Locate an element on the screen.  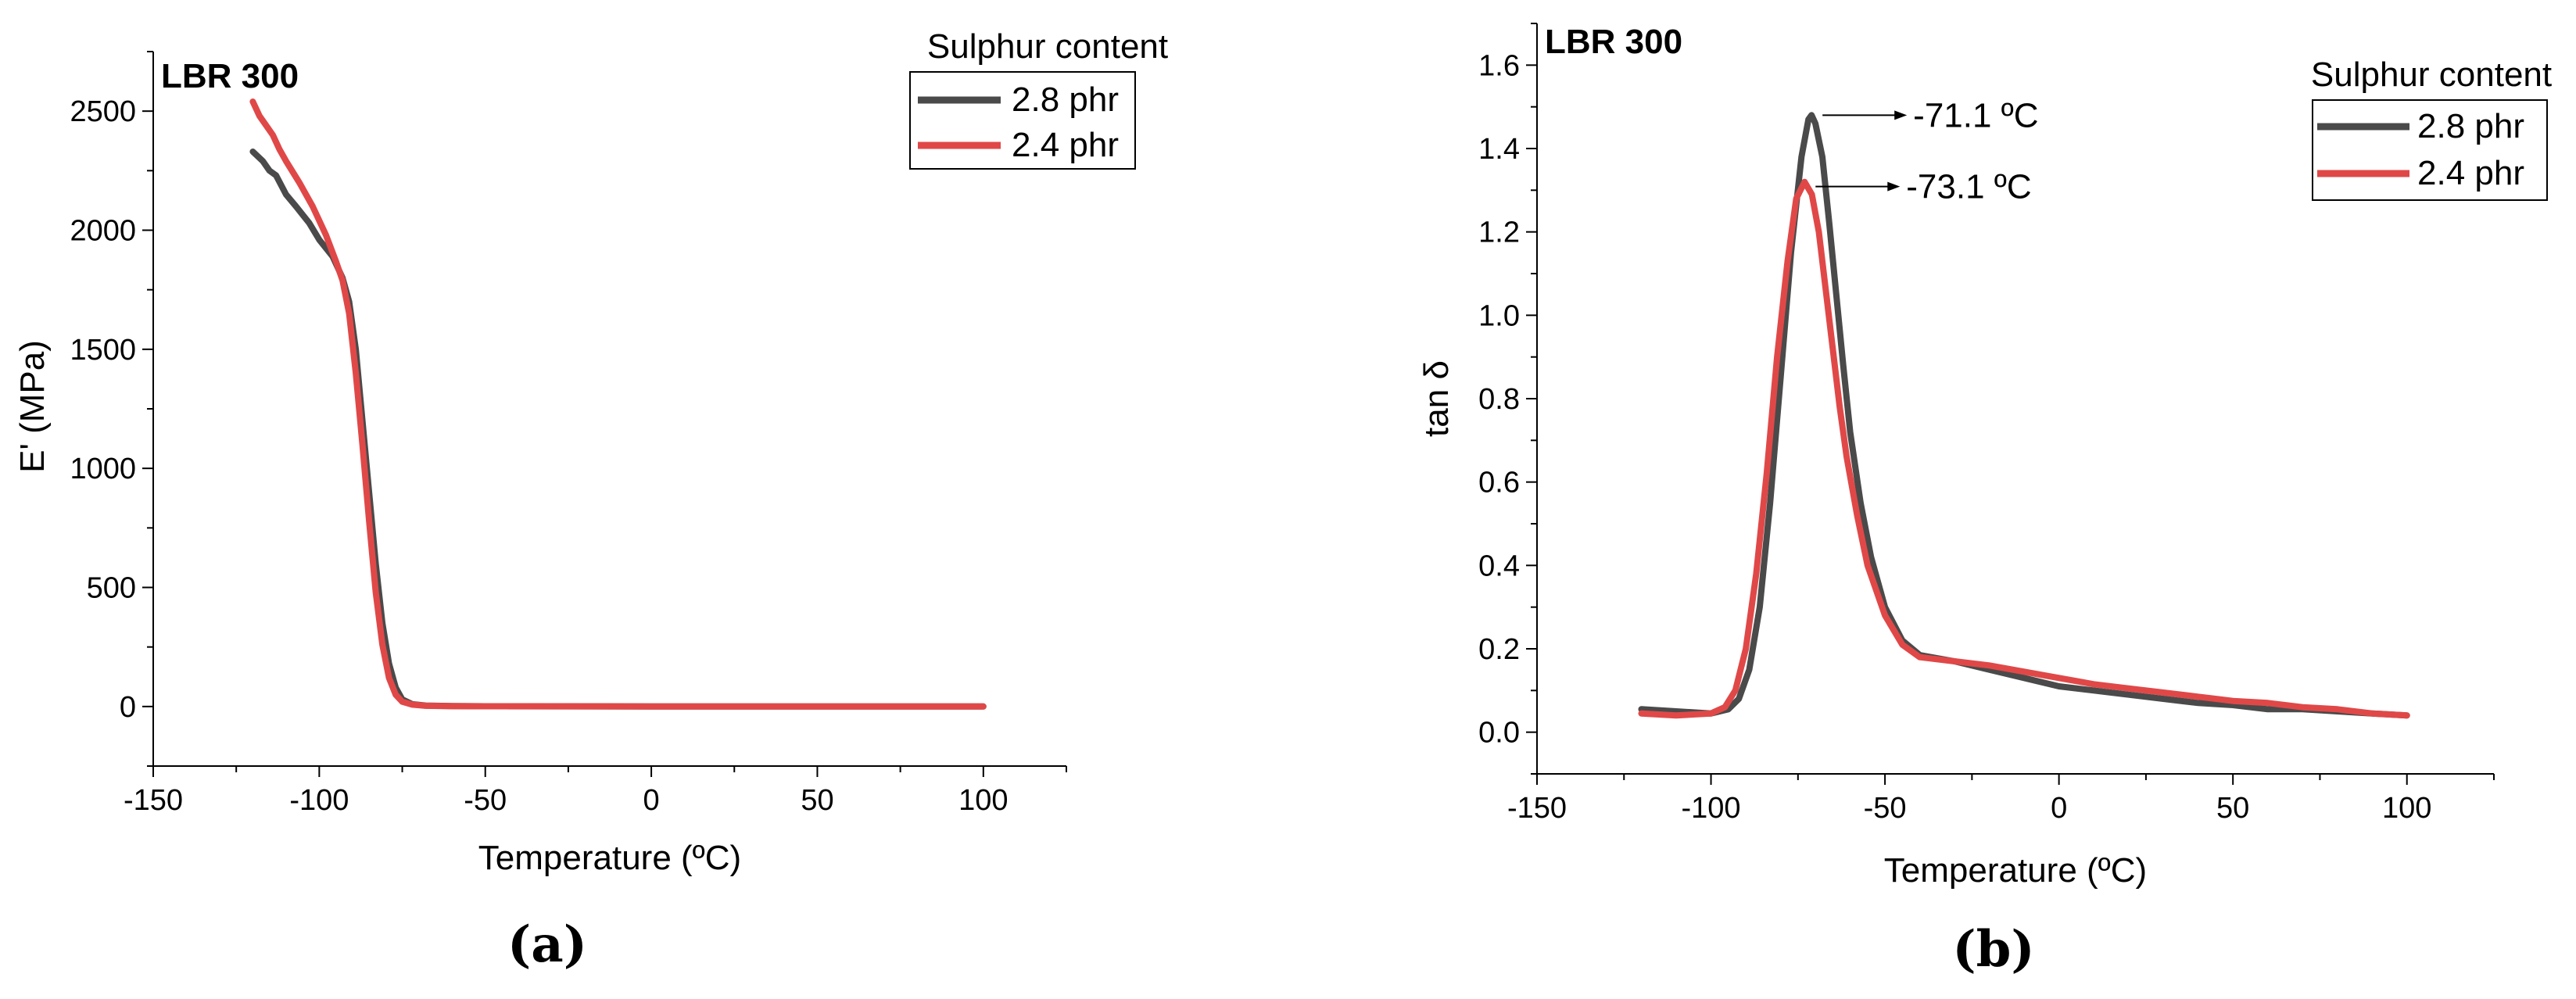
y-tick-label: 0.2 is located at coordinates (1499, 649).